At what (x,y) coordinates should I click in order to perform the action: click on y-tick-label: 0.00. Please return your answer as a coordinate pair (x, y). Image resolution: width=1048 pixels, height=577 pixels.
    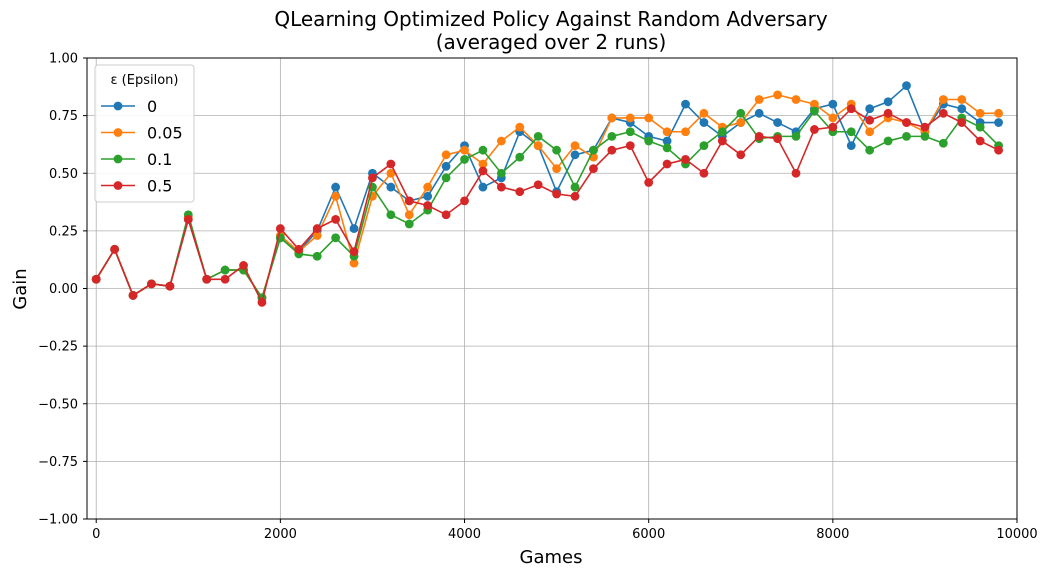
    Looking at the image, I should click on (63, 289).